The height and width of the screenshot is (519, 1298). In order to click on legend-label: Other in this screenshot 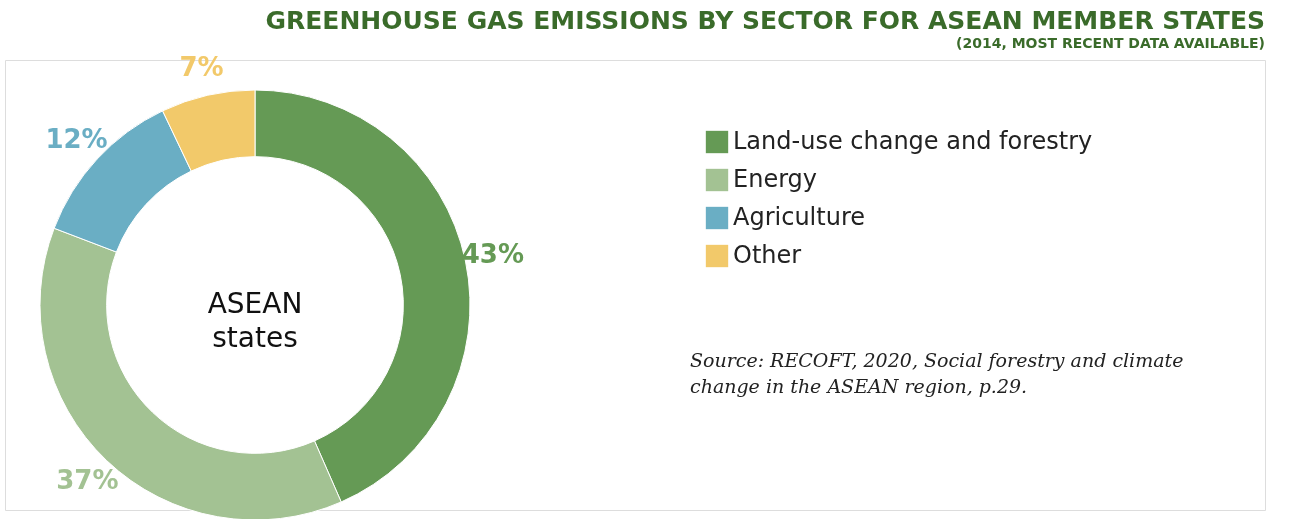, I will do `click(767, 255)`.